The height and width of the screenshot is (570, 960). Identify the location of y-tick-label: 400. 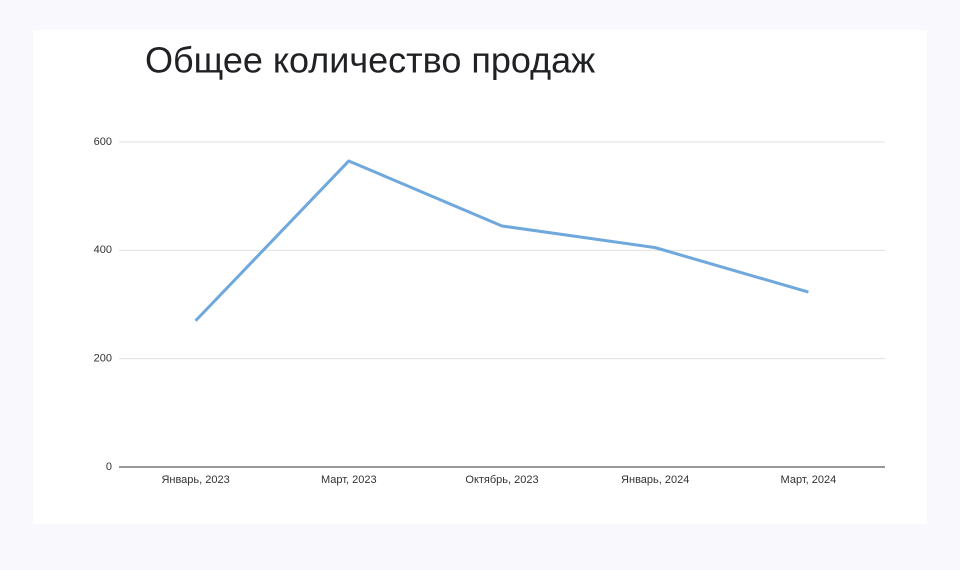
(103, 250).